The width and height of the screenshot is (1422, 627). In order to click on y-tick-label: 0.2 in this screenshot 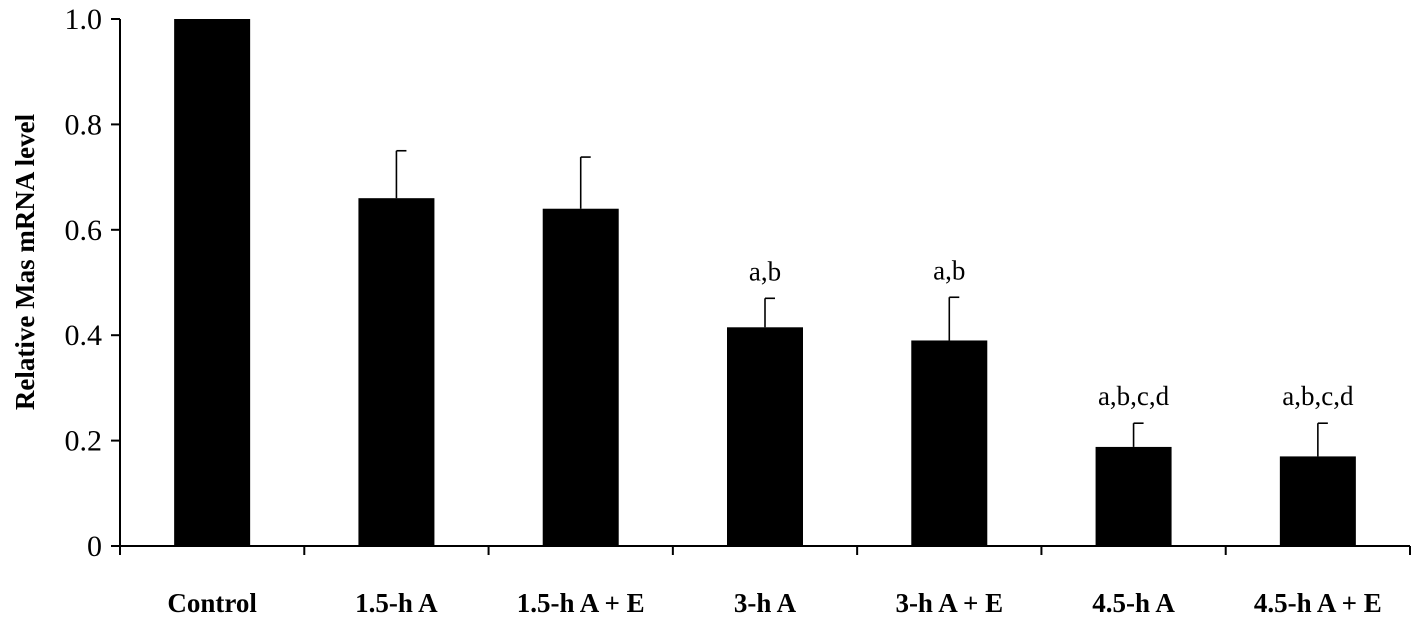, I will do `click(84, 441)`.